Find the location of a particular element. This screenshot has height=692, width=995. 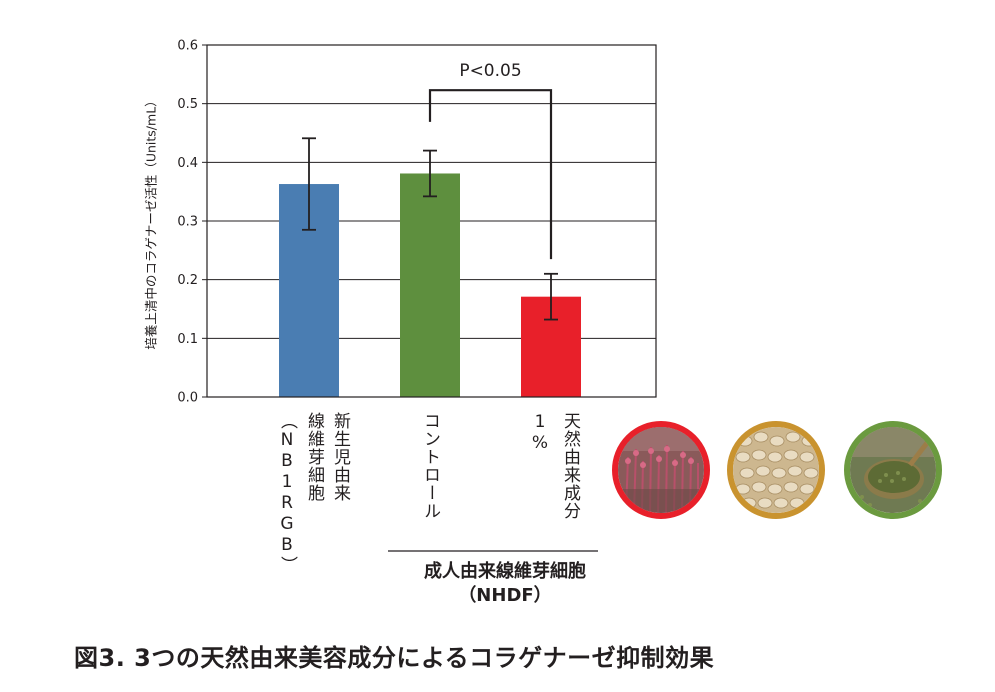

category-label-natural-line2: 1% is located at coordinates (540, 433).